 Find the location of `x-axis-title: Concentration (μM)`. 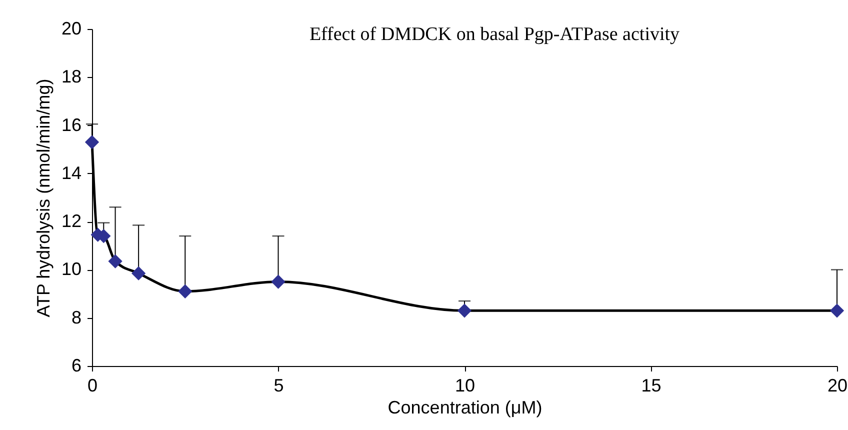

x-axis-title: Concentration (μM) is located at coordinates (465, 408).